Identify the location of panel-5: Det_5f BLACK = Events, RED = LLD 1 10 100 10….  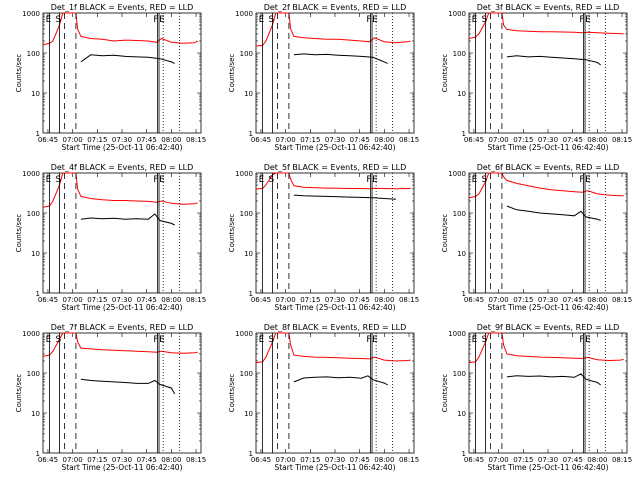
(323, 237).